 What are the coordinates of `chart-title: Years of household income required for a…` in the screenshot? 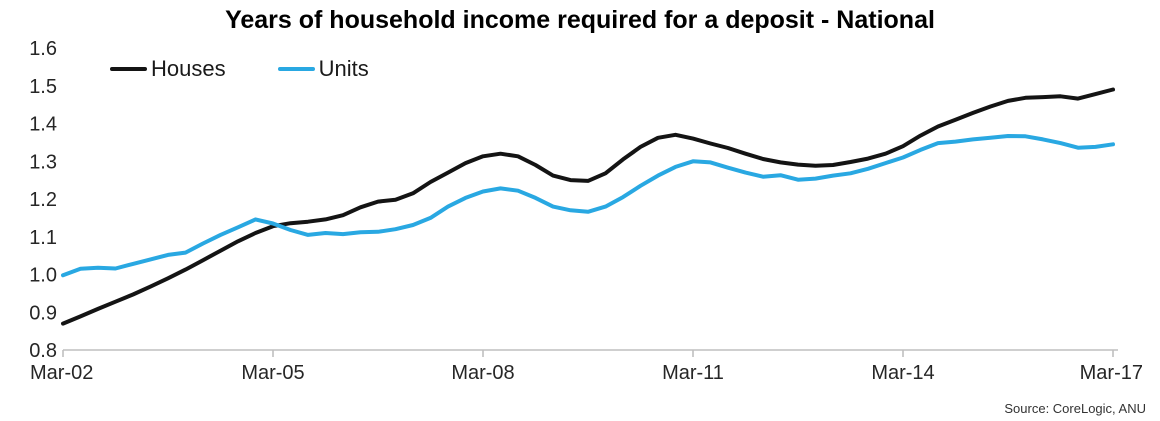 It's located at (580, 20).